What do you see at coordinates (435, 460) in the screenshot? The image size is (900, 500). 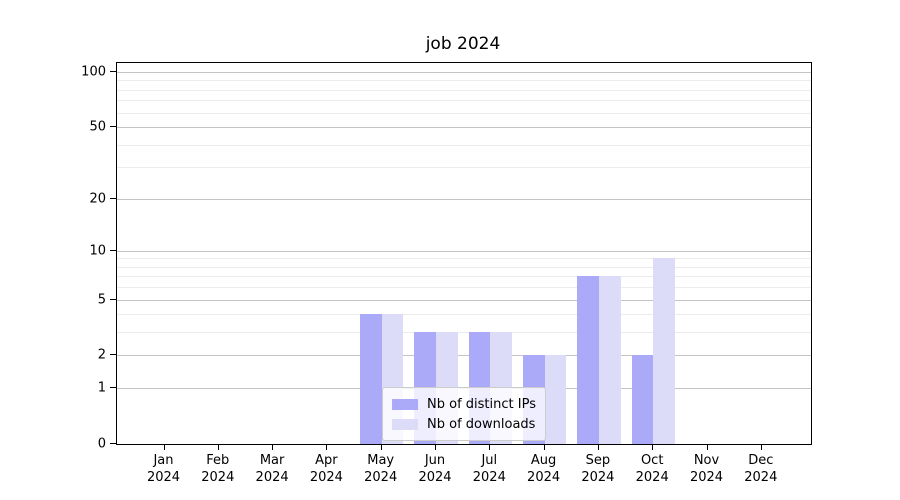 I see `x-tick-month: Jun` at bounding box center [435, 460].